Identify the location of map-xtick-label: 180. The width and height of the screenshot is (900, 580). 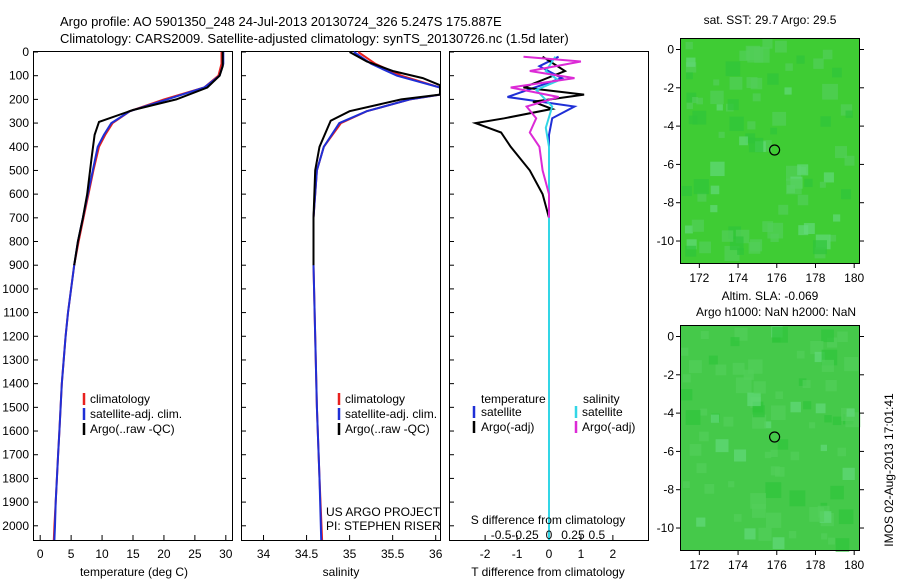
(854, 278).